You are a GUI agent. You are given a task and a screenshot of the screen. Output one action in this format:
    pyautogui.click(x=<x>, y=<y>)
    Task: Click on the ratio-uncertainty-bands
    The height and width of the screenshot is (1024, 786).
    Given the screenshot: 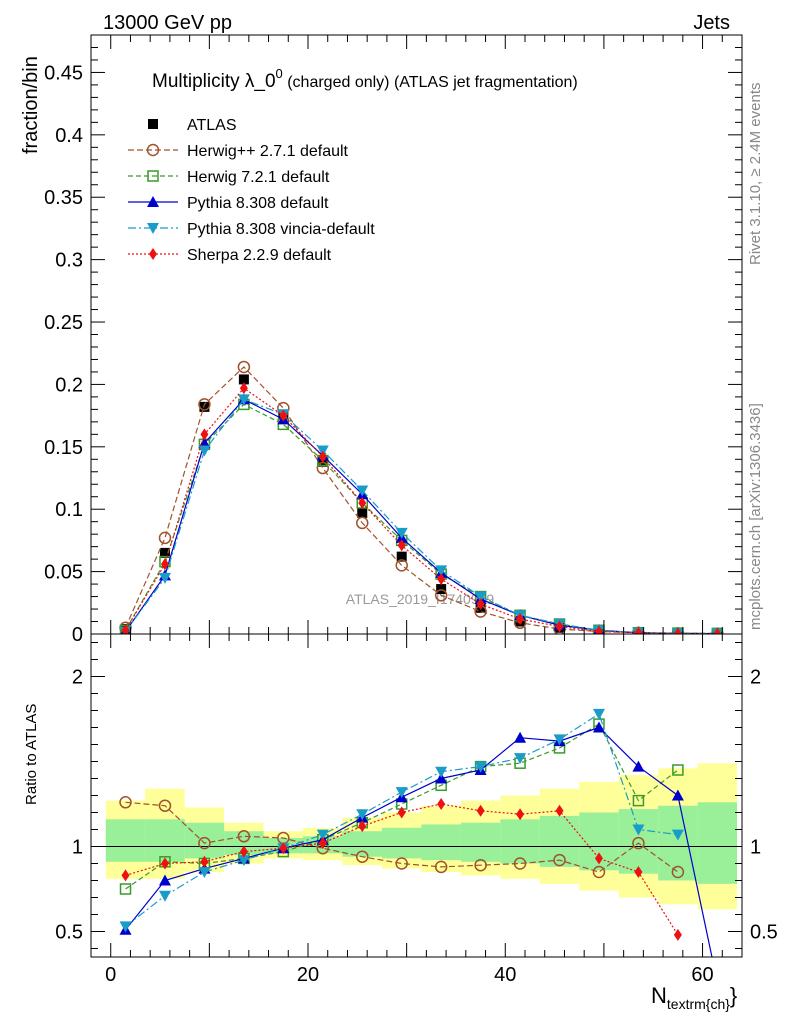 What is the action you would take?
    pyautogui.click(x=416, y=836)
    